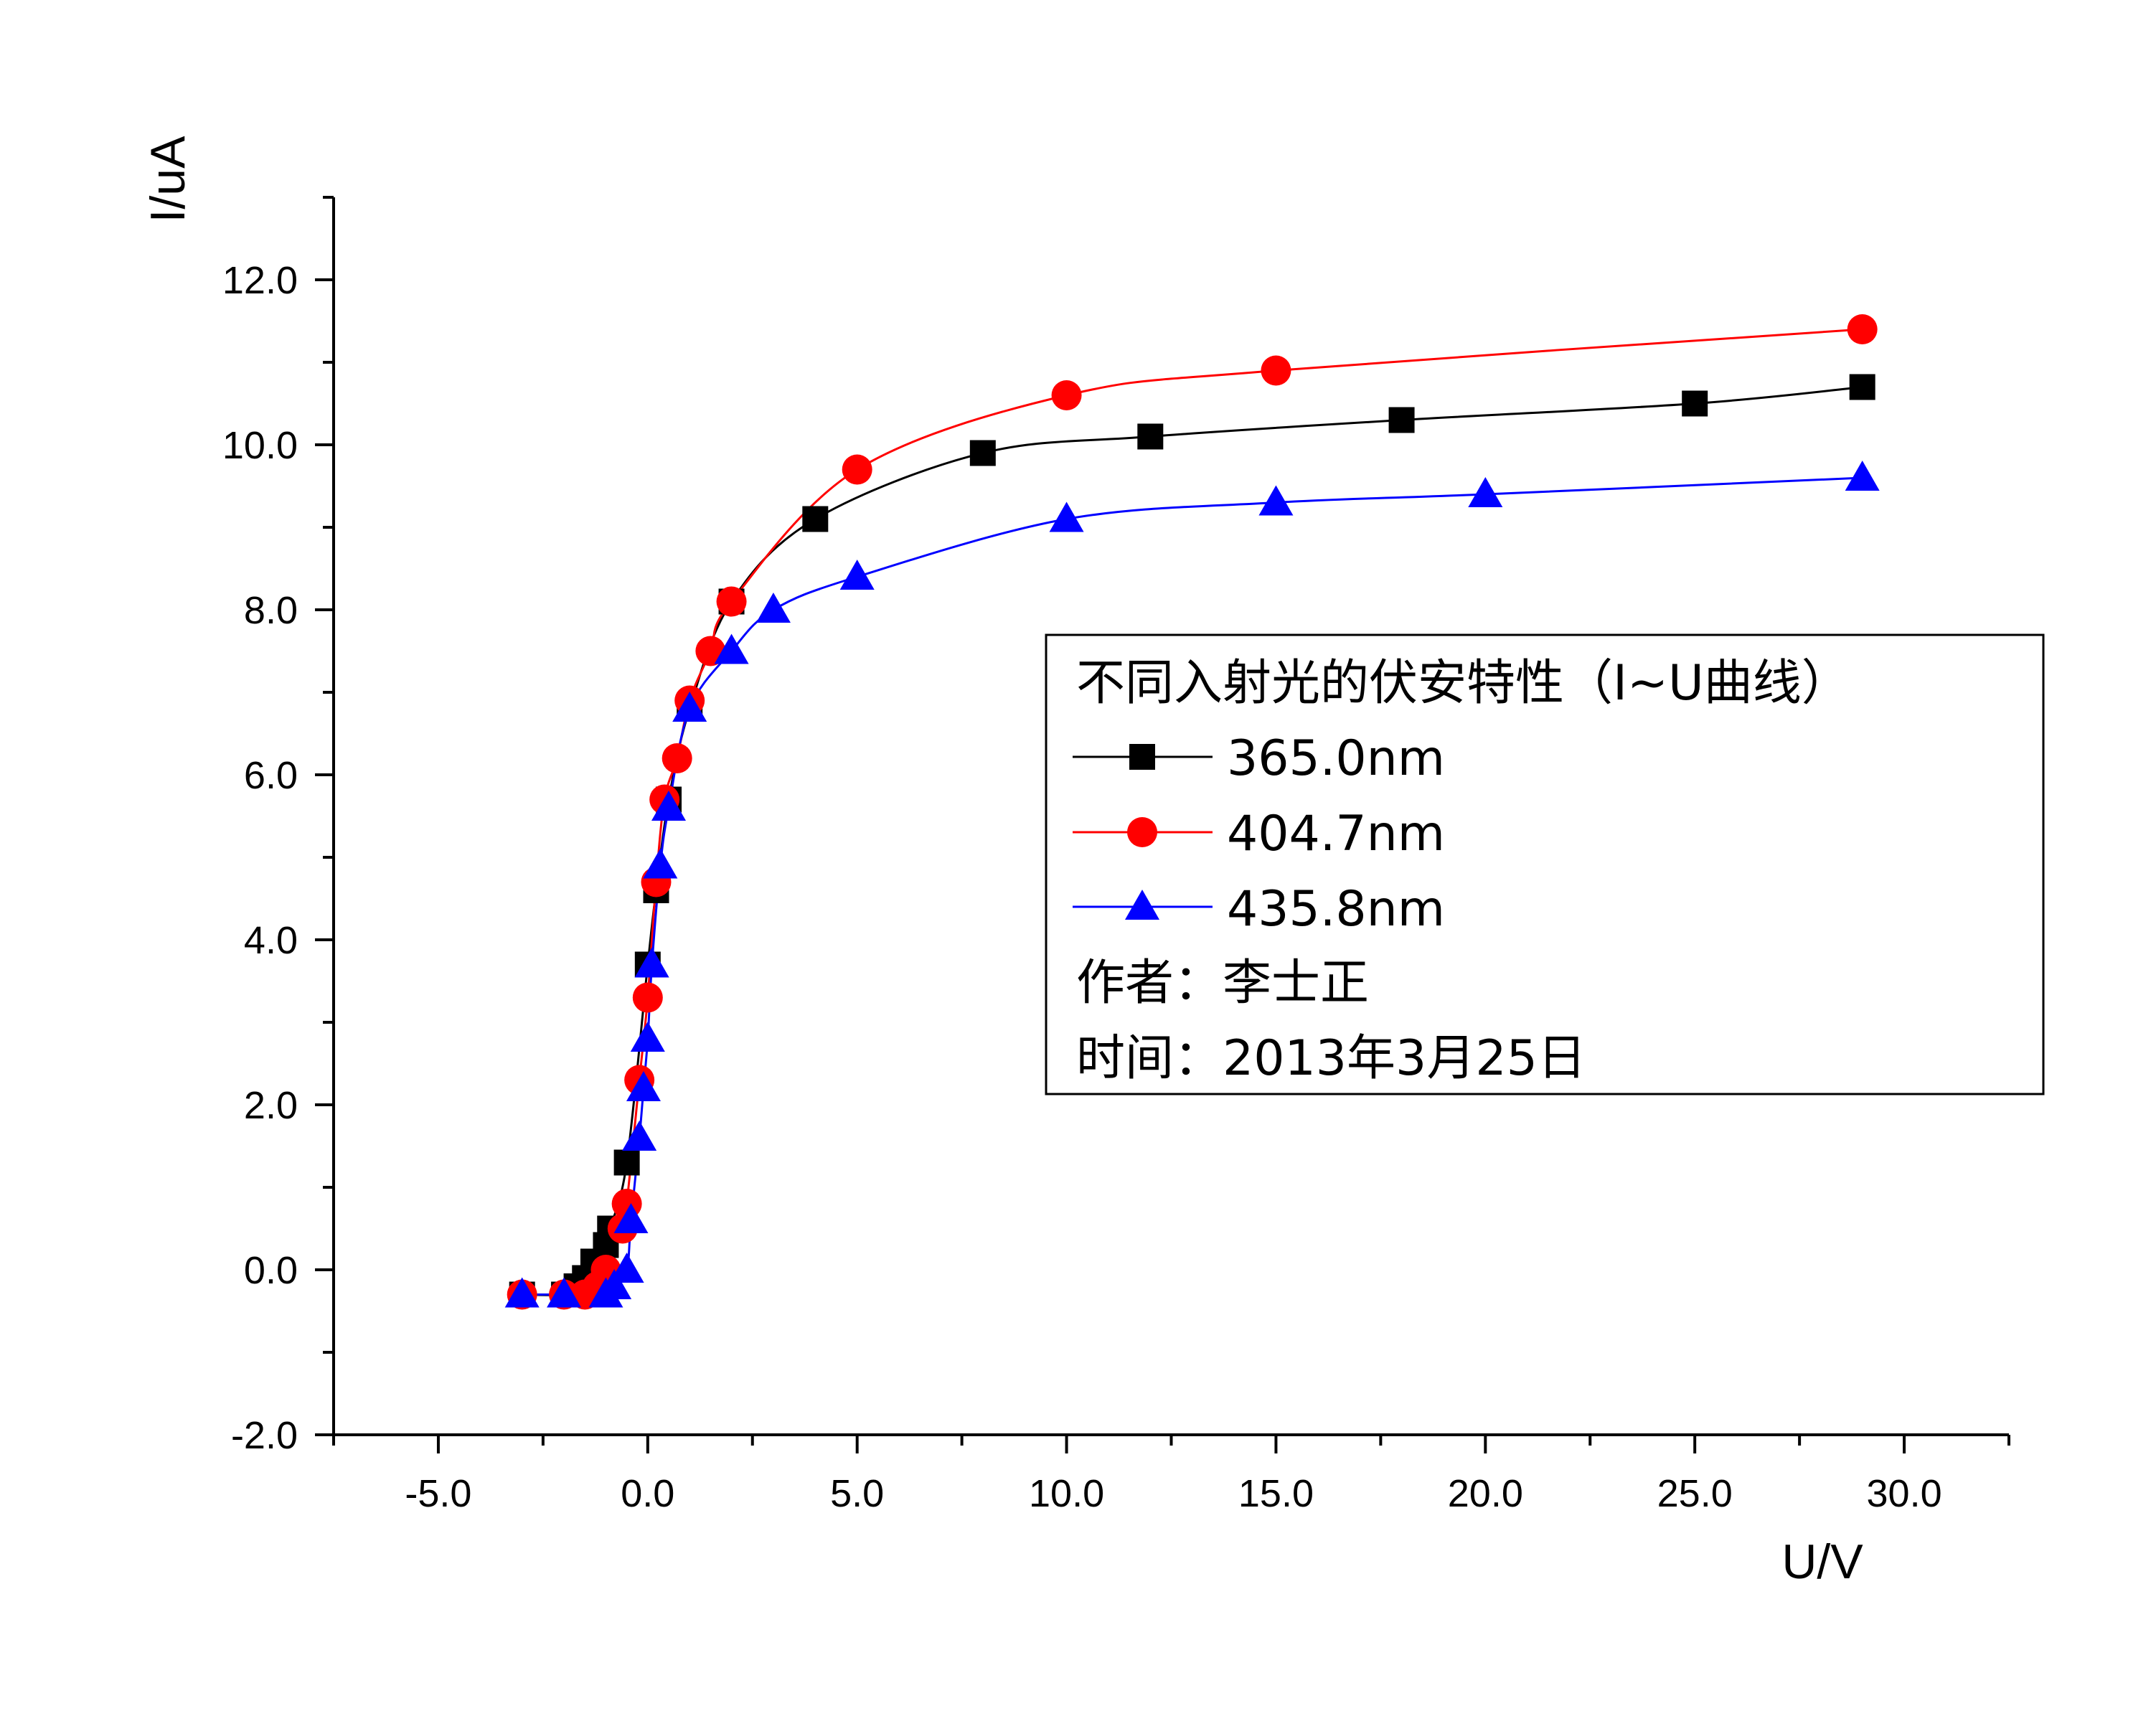 The image size is (2156, 1711). What do you see at coordinates (271, 940) in the screenshot?
I see `y-tick-label: 4.0` at bounding box center [271, 940].